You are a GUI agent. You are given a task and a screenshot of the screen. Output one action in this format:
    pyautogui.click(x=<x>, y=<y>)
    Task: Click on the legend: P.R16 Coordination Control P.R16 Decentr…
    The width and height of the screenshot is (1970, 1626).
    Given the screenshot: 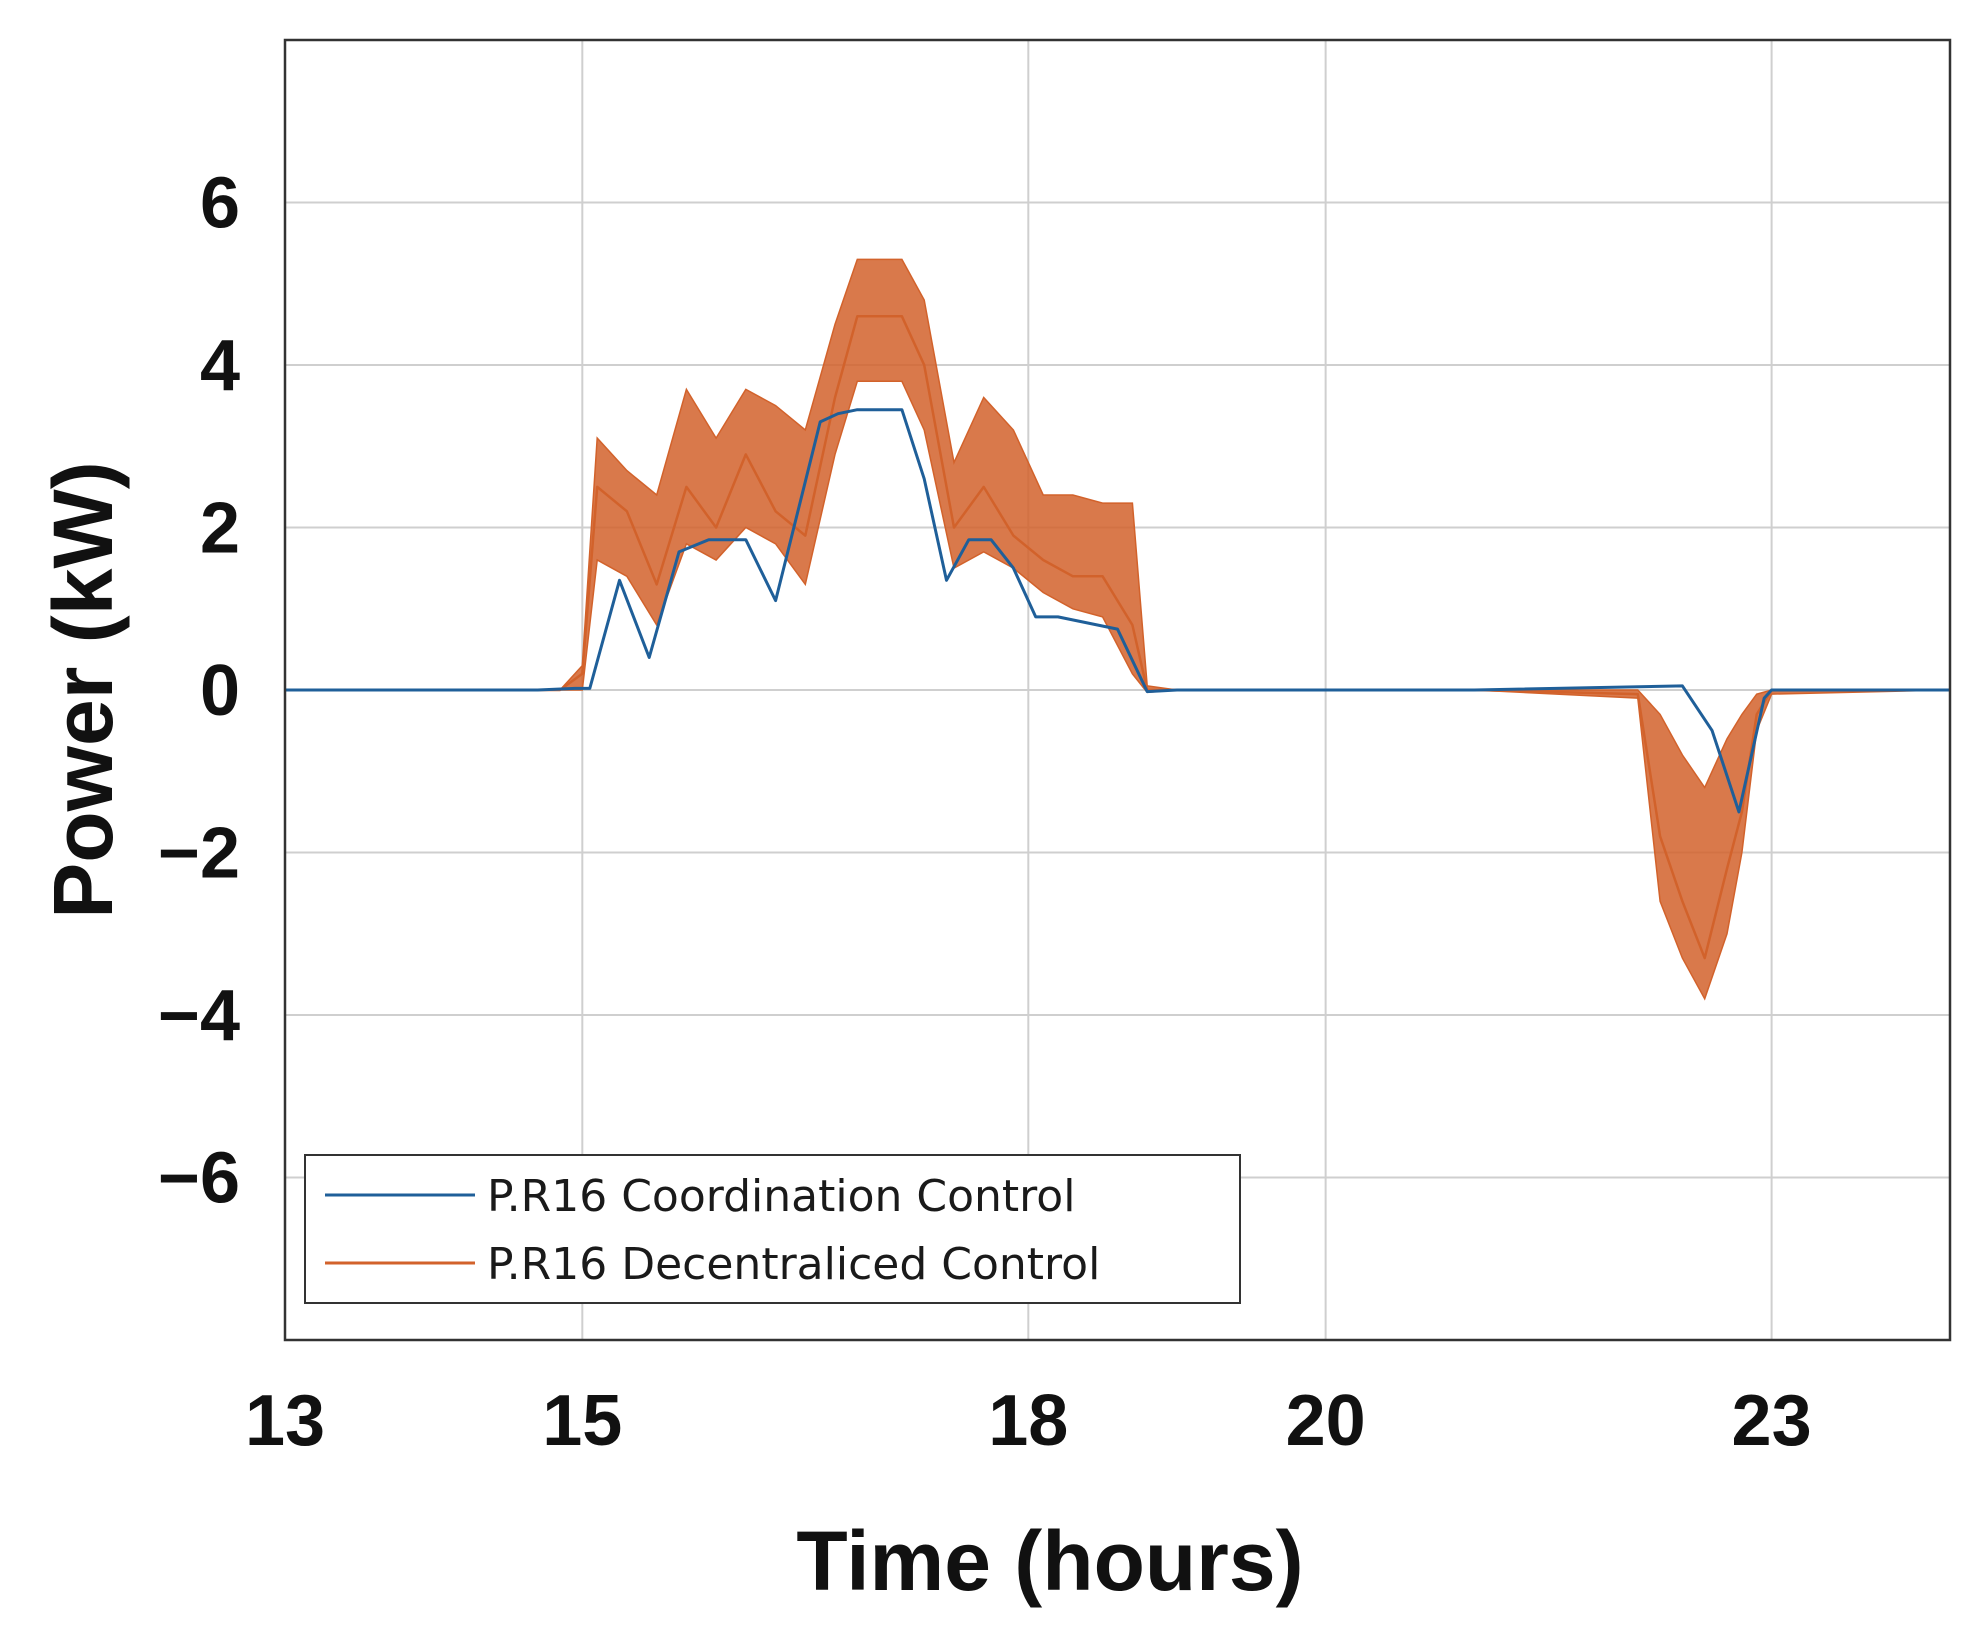 What is the action you would take?
    pyautogui.click(x=772, y=1229)
    